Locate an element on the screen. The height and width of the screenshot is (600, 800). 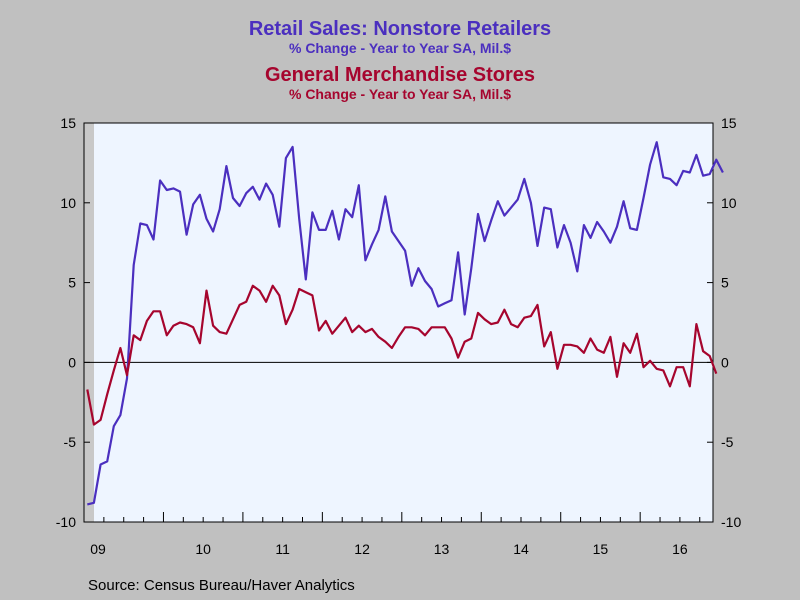
chart-subtitle-2: % Change - Year to Year SA, Mil.$ is located at coordinates (399, 94).